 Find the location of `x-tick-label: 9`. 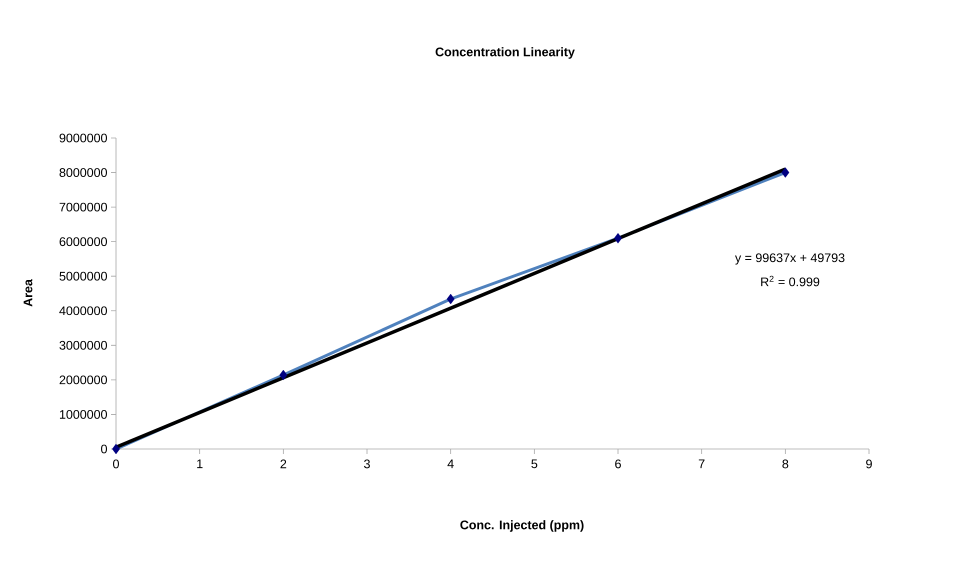

x-tick-label: 9 is located at coordinates (869, 464).